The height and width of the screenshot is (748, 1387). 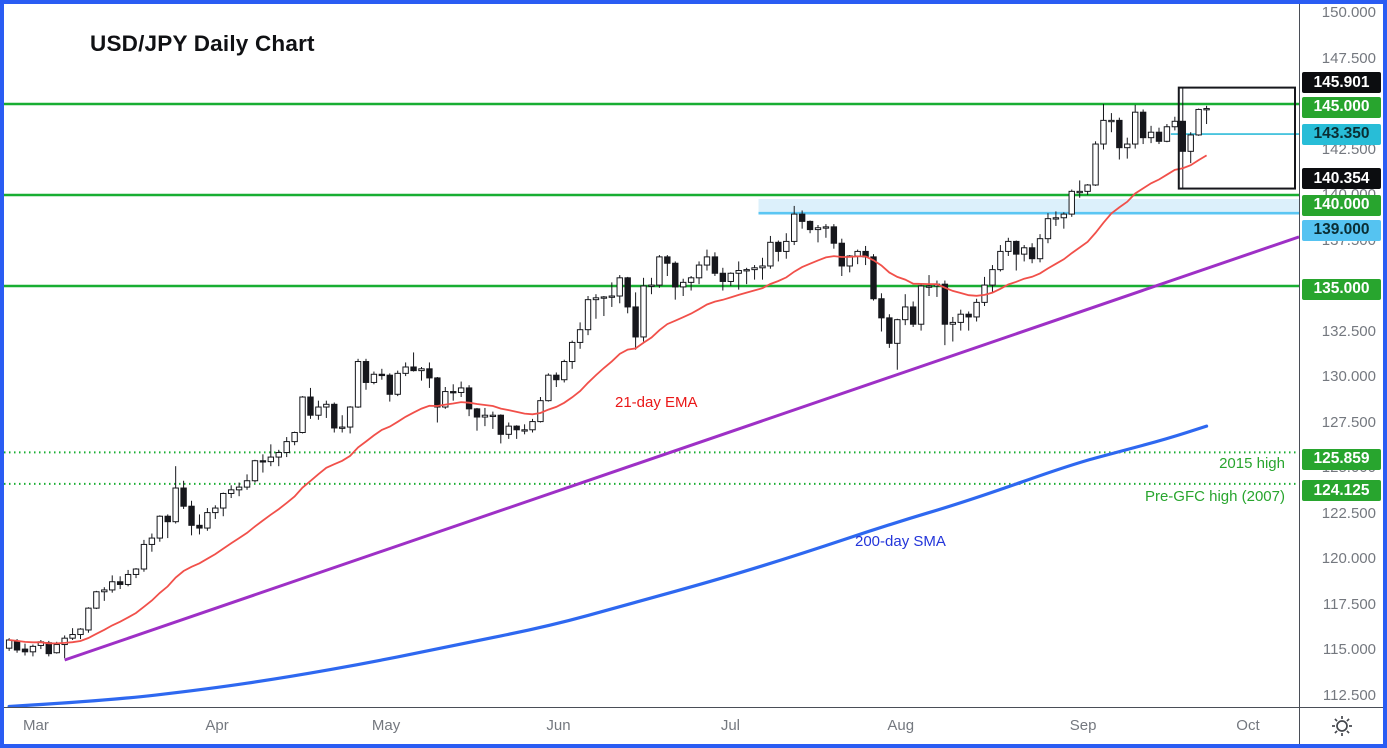 I want to click on month-tick-label: May, so click(x=386, y=725).